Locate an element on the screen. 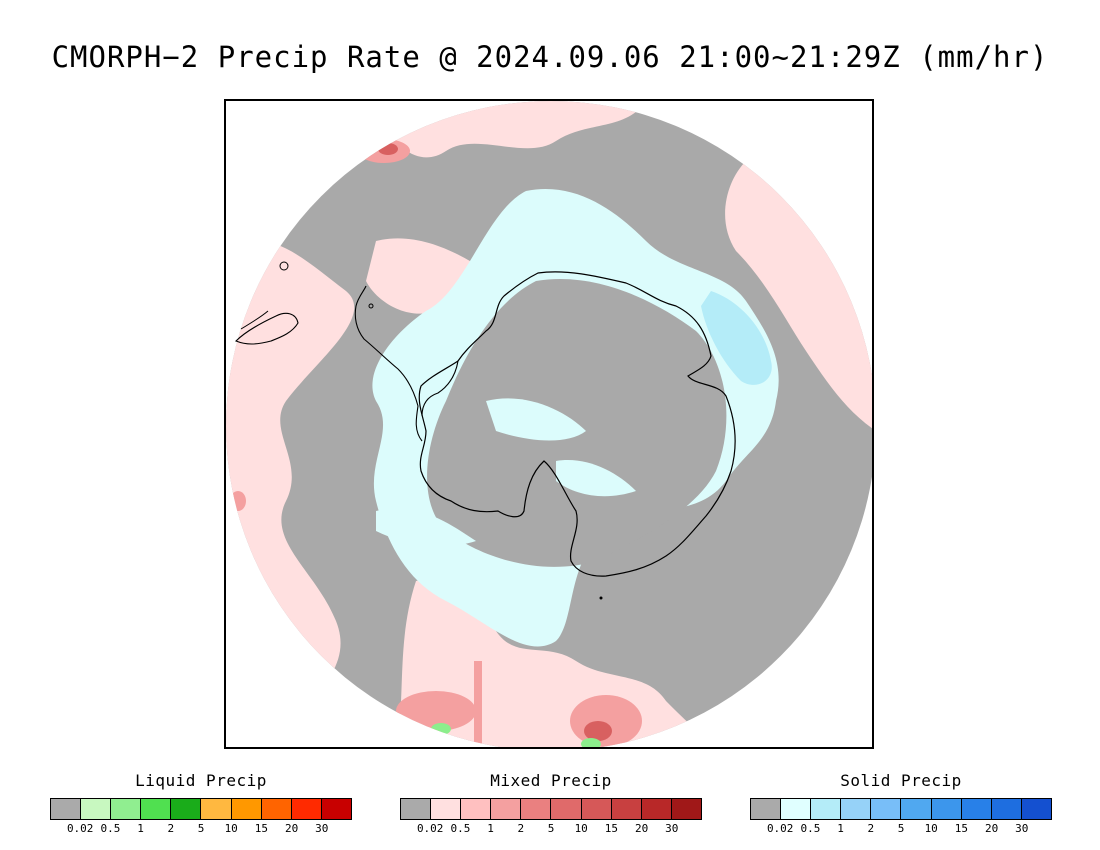  legend-mixed-precip: Mixed Precip 0.02 0.5 1 2 5 10 15 20 30 is located at coordinates (551, 803).